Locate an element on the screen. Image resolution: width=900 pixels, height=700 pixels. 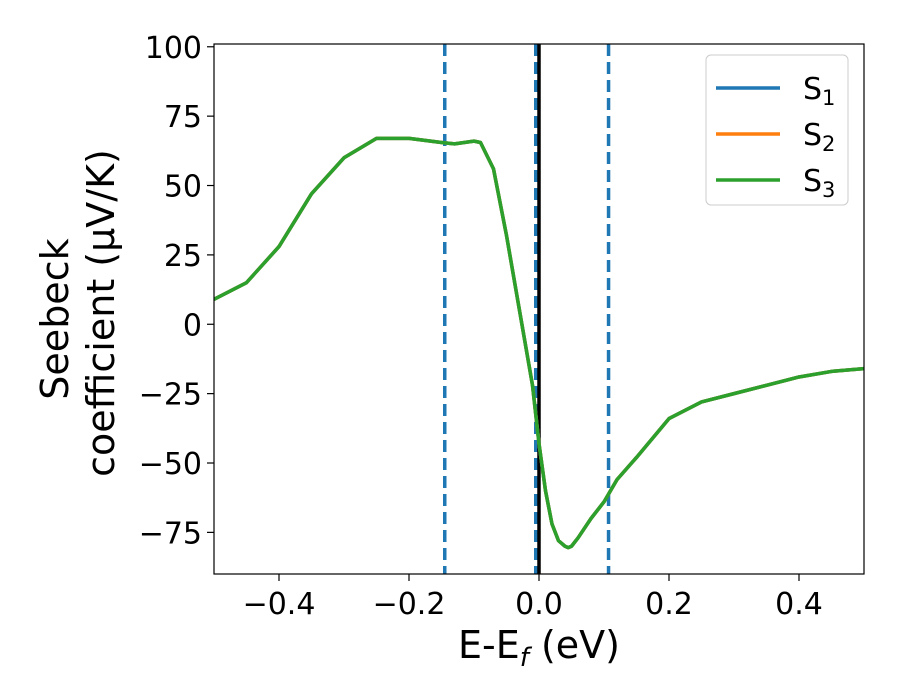
y-axis-label: Seebeck coefficient (μV/K) is located at coordinates (78, 313).